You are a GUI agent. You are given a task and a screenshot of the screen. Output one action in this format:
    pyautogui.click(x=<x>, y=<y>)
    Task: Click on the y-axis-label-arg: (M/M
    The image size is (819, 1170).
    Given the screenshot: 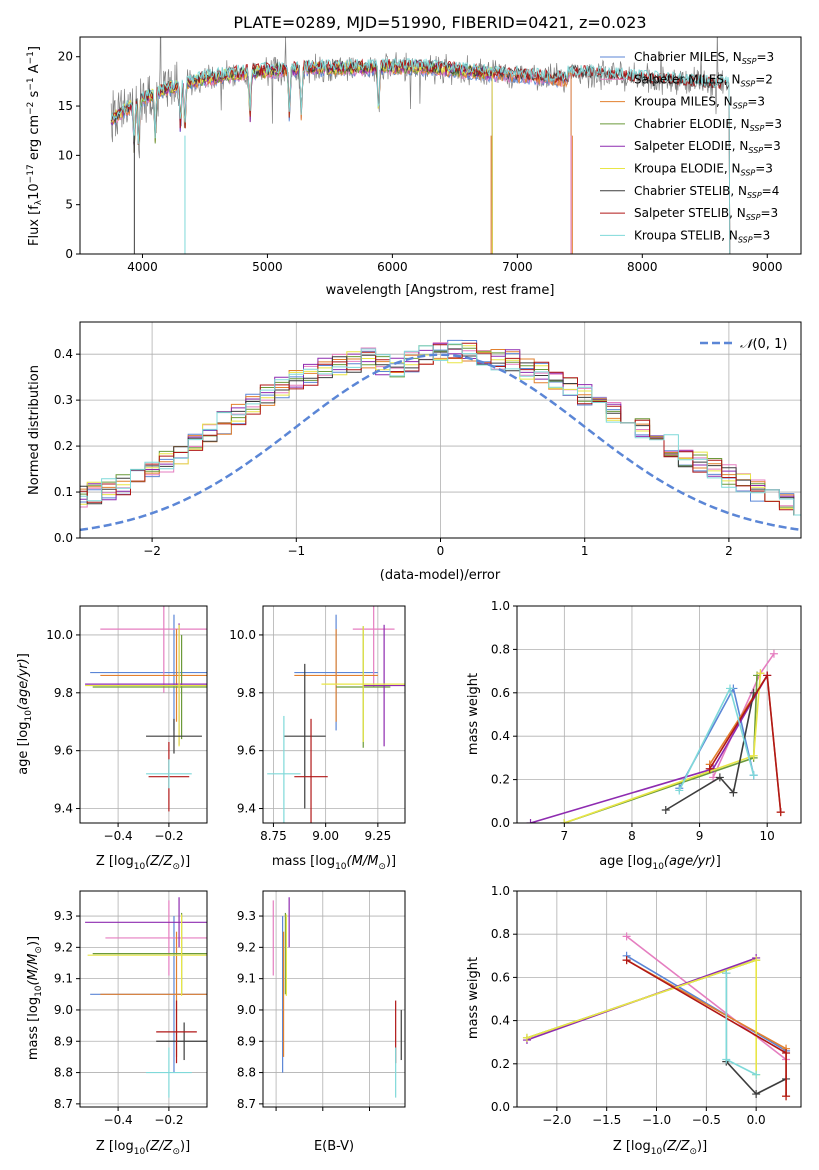 What is the action you would take?
    pyautogui.click(x=33, y=970)
    